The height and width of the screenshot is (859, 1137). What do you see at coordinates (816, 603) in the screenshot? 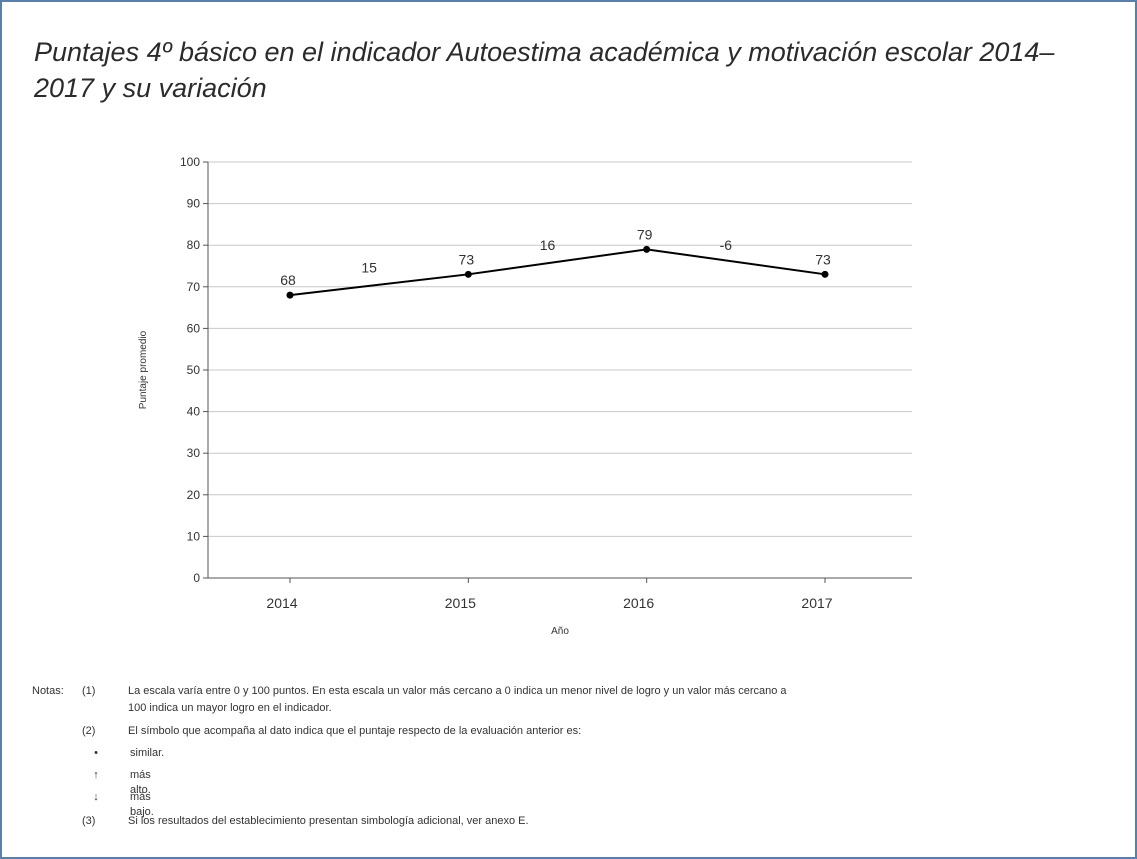
I see `x-tick-label: 2017` at bounding box center [816, 603].